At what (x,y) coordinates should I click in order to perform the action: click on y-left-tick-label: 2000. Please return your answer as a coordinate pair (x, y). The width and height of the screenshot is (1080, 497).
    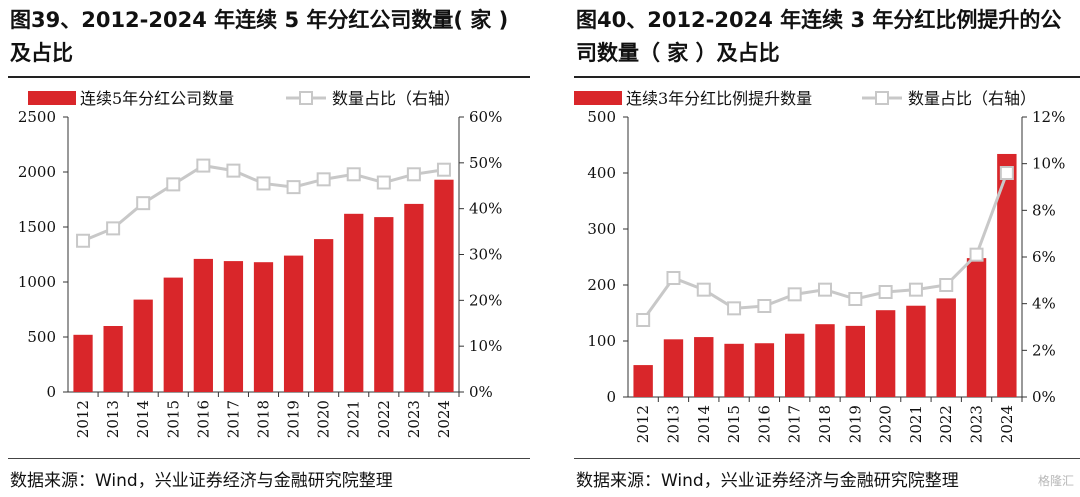
    Looking at the image, I should click on (37, 172).